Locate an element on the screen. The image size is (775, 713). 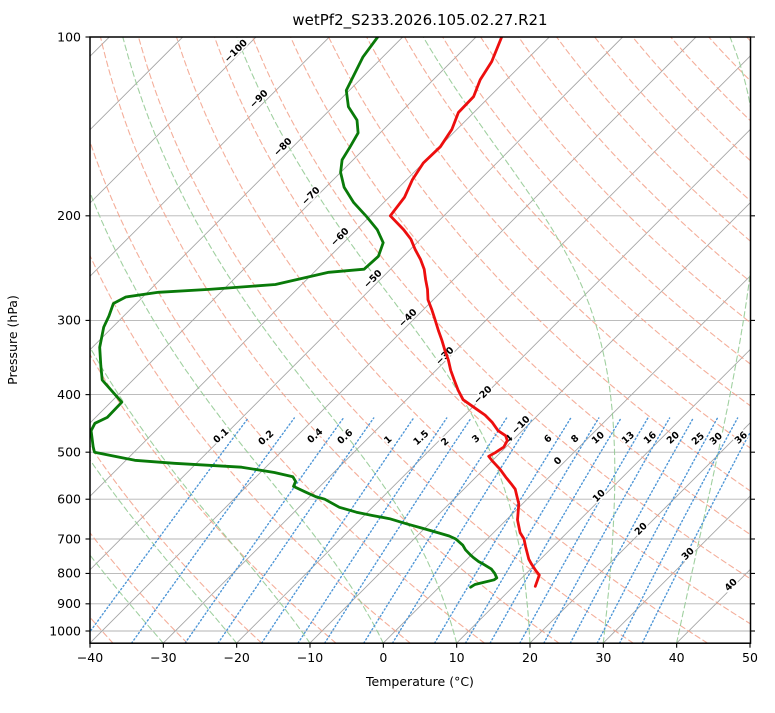
svg-text: 800 is located at coordinates (69, 573).